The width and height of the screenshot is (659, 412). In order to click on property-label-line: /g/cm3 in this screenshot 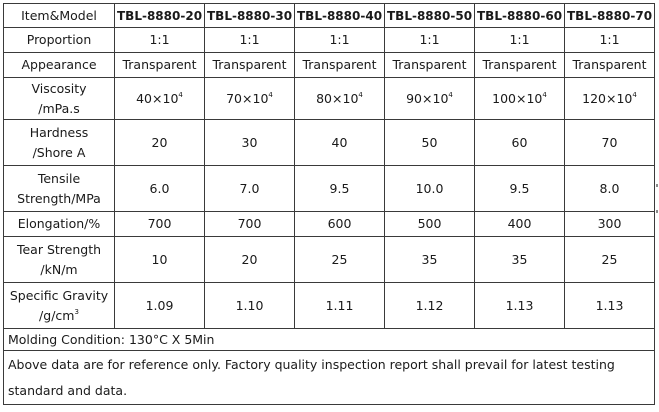, I will do `click(59, 315)`.